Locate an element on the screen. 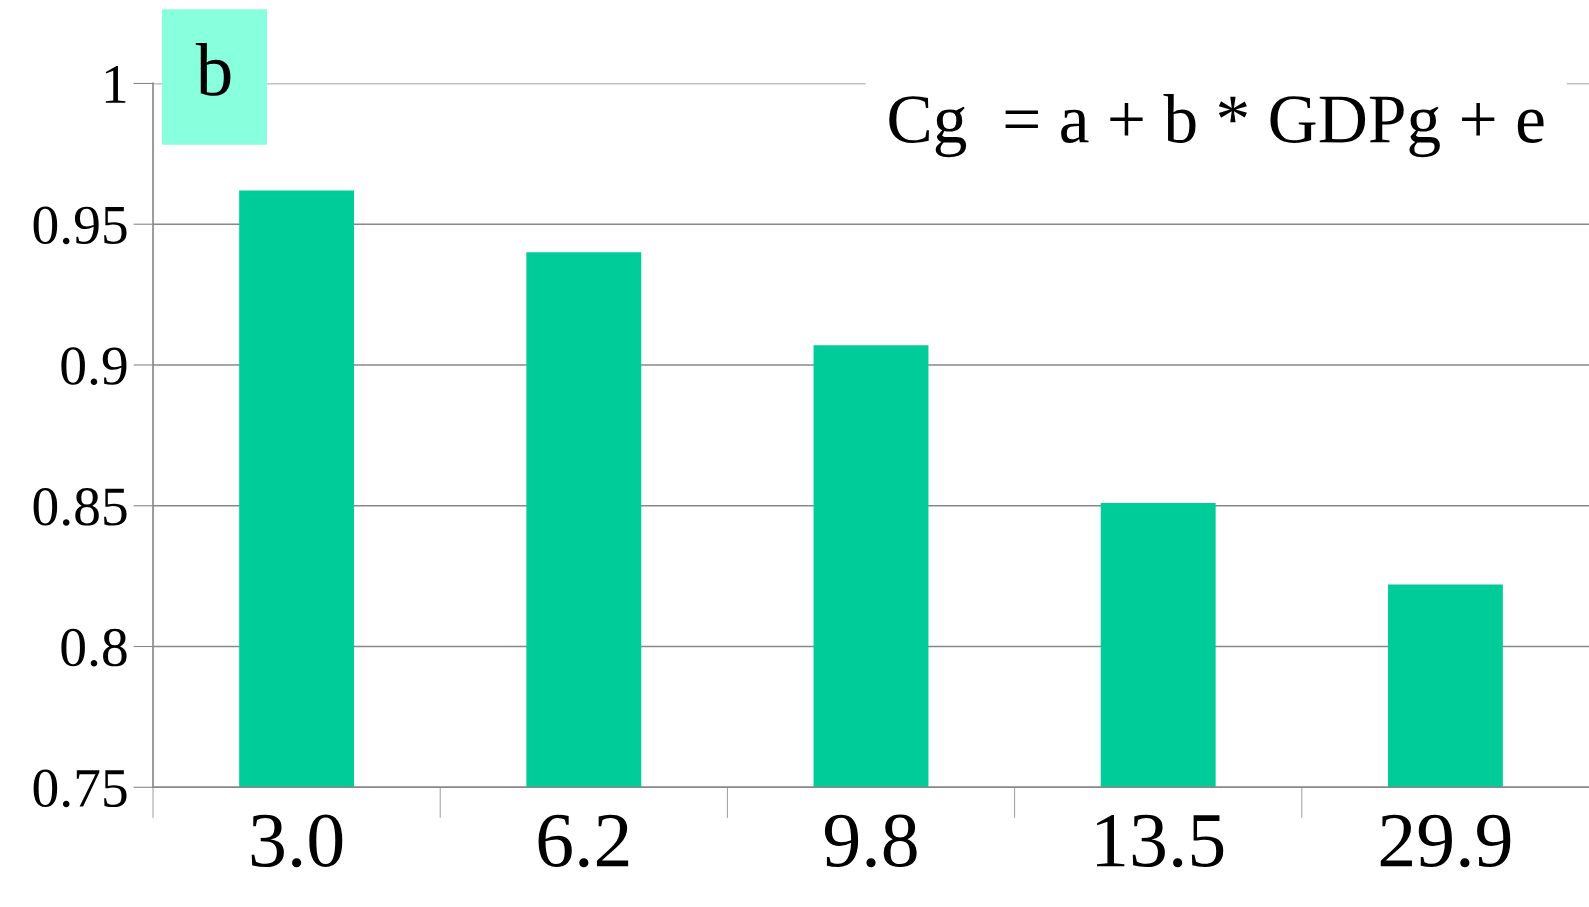  annotation: Cg = a + b * GDPg + e is located at coordinates (1216, 126).